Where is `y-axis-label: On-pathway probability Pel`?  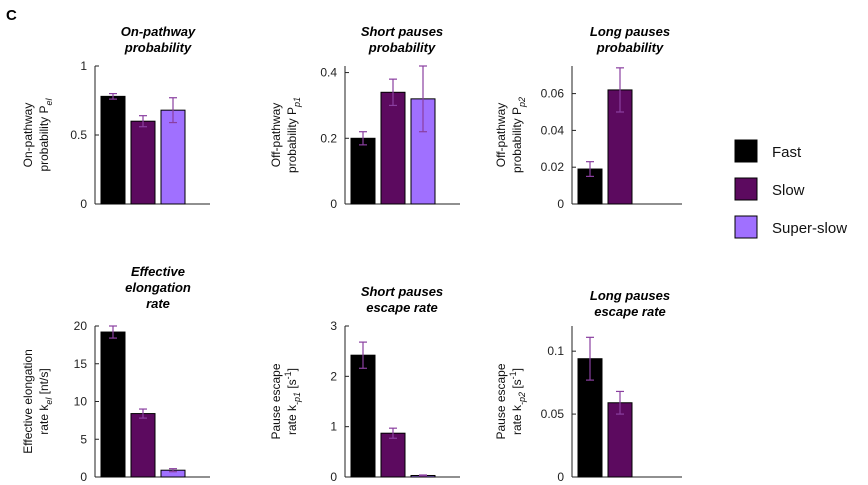
y-axis-label: On-pathway probability Pel is located at coordinates (37, 134).